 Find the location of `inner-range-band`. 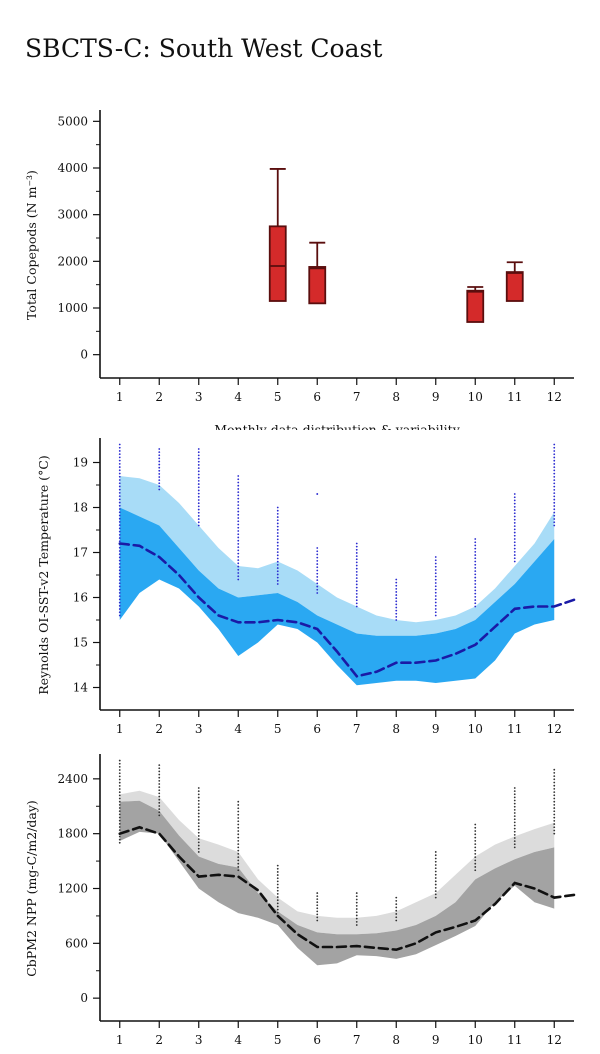

inner-range-band is located at coordinates (337, 596).